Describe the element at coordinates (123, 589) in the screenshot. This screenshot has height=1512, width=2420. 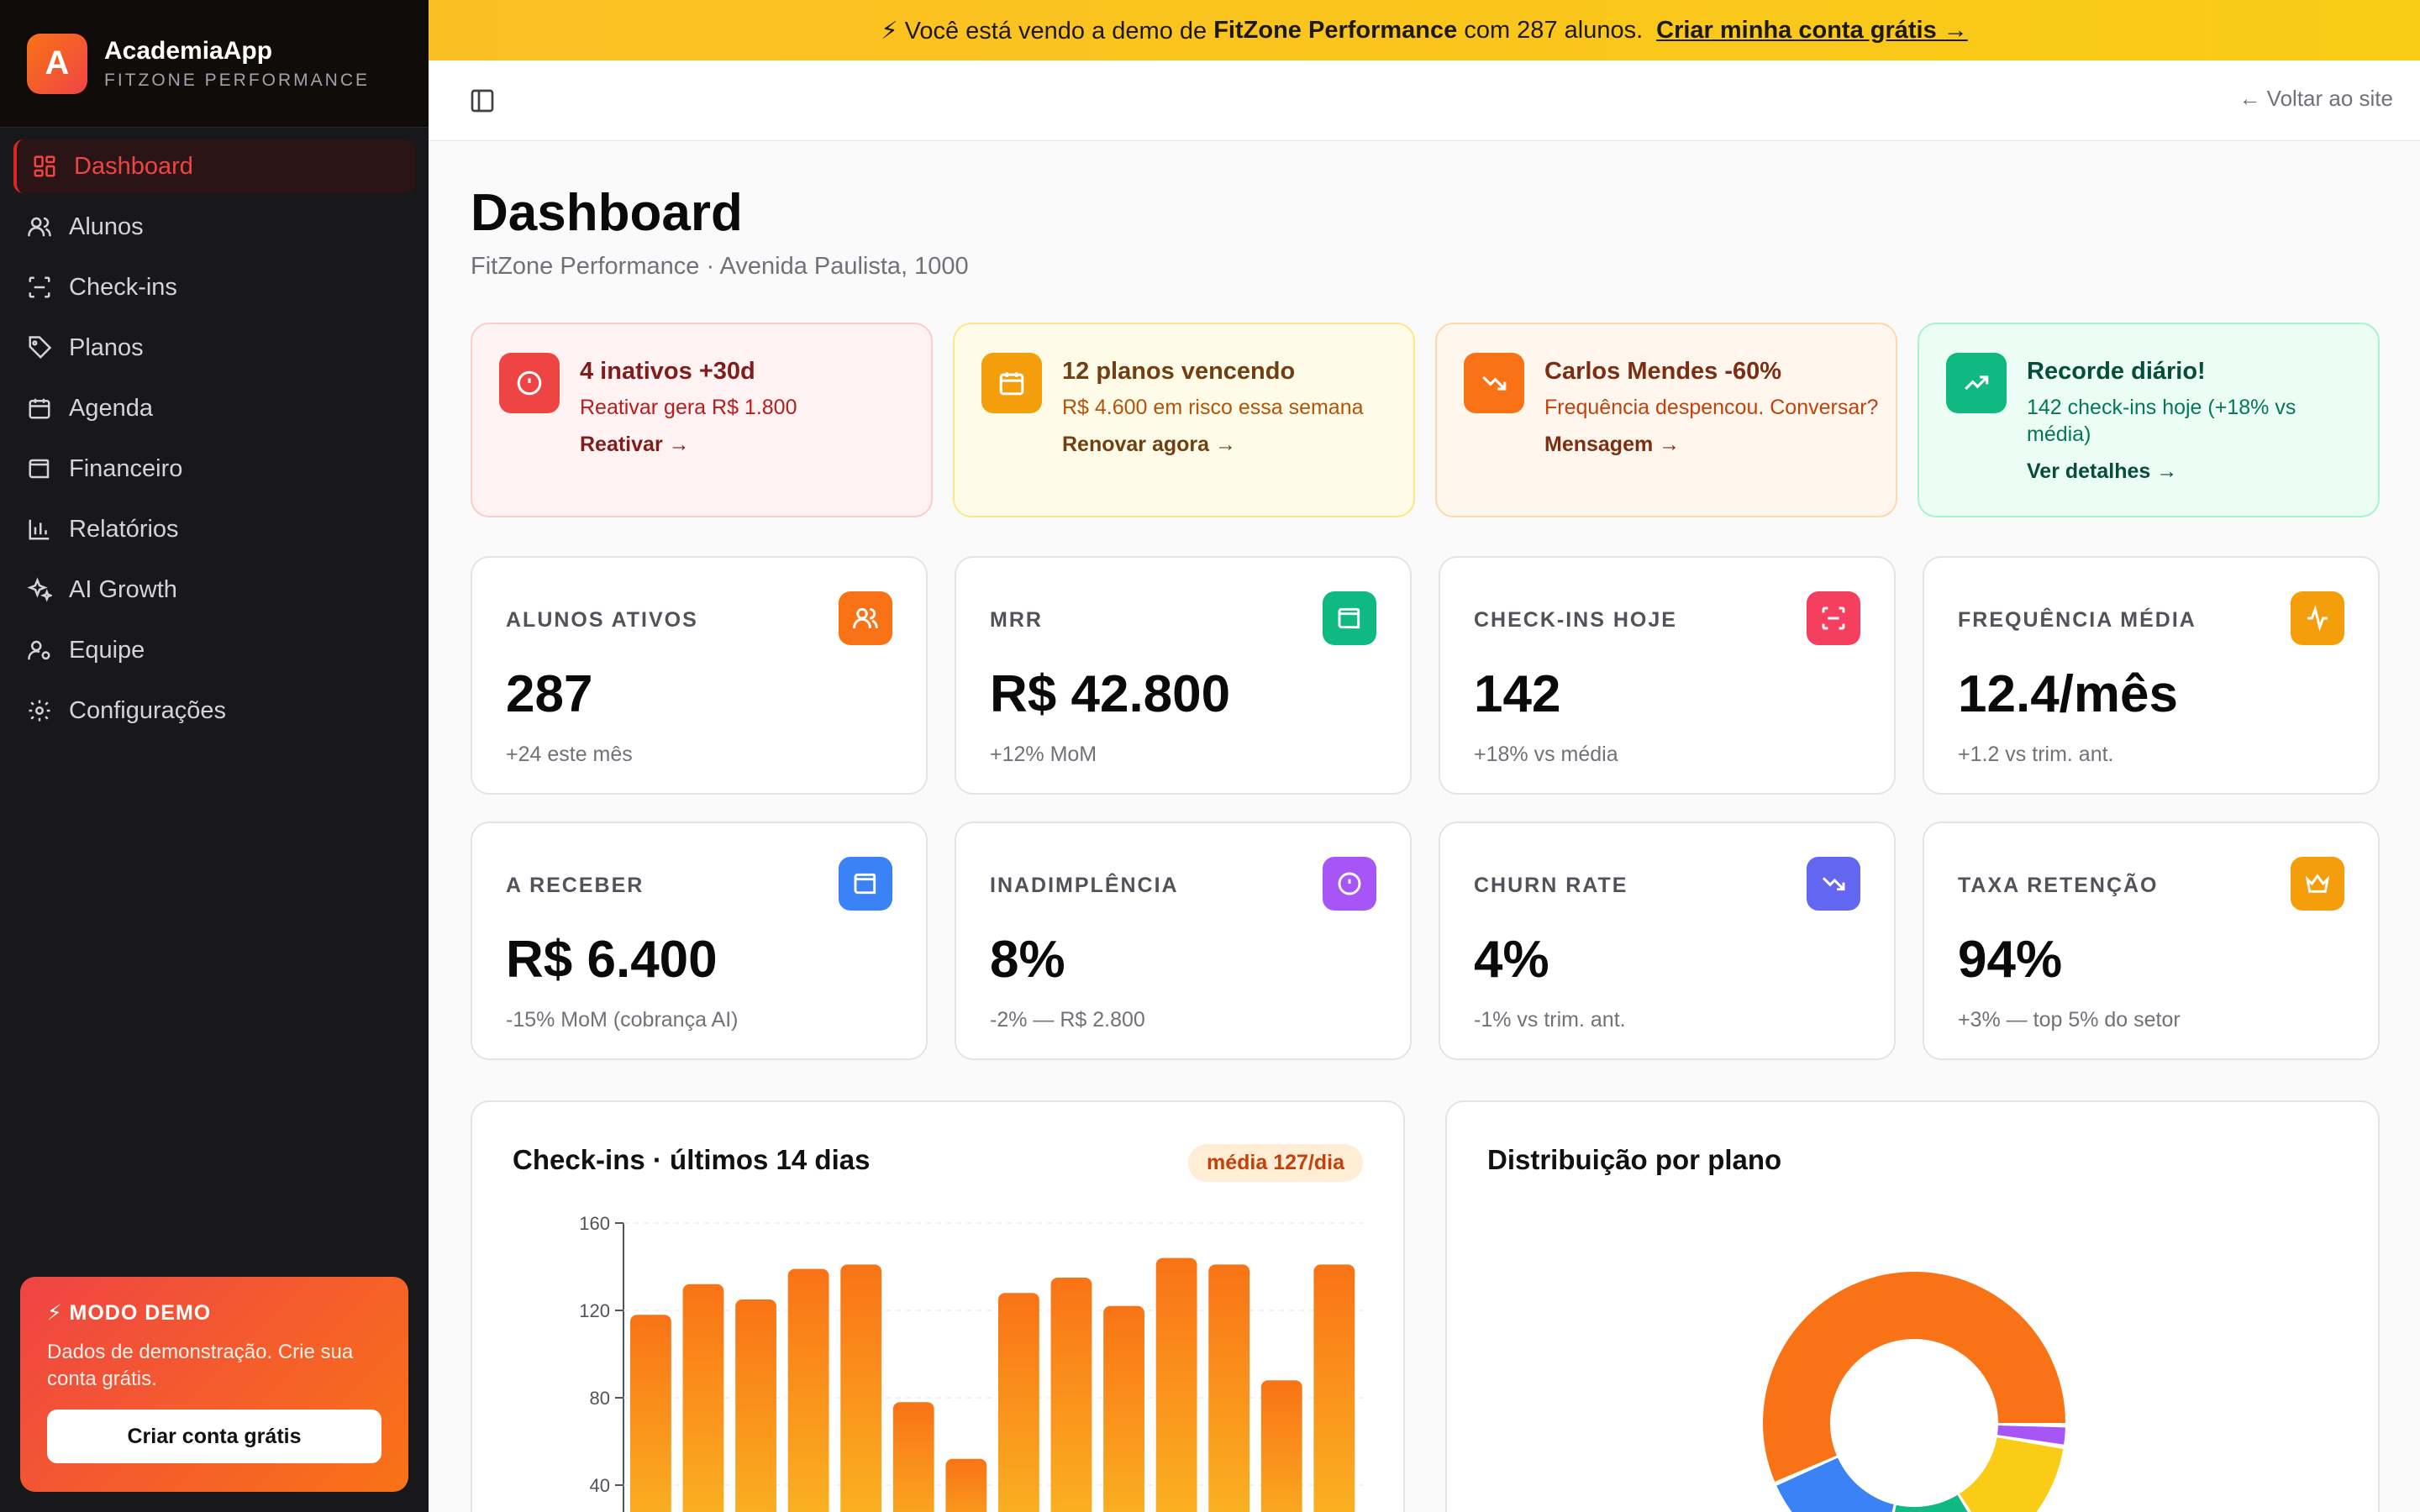
I see `sidebar-item-label: AI Growth` at that location.